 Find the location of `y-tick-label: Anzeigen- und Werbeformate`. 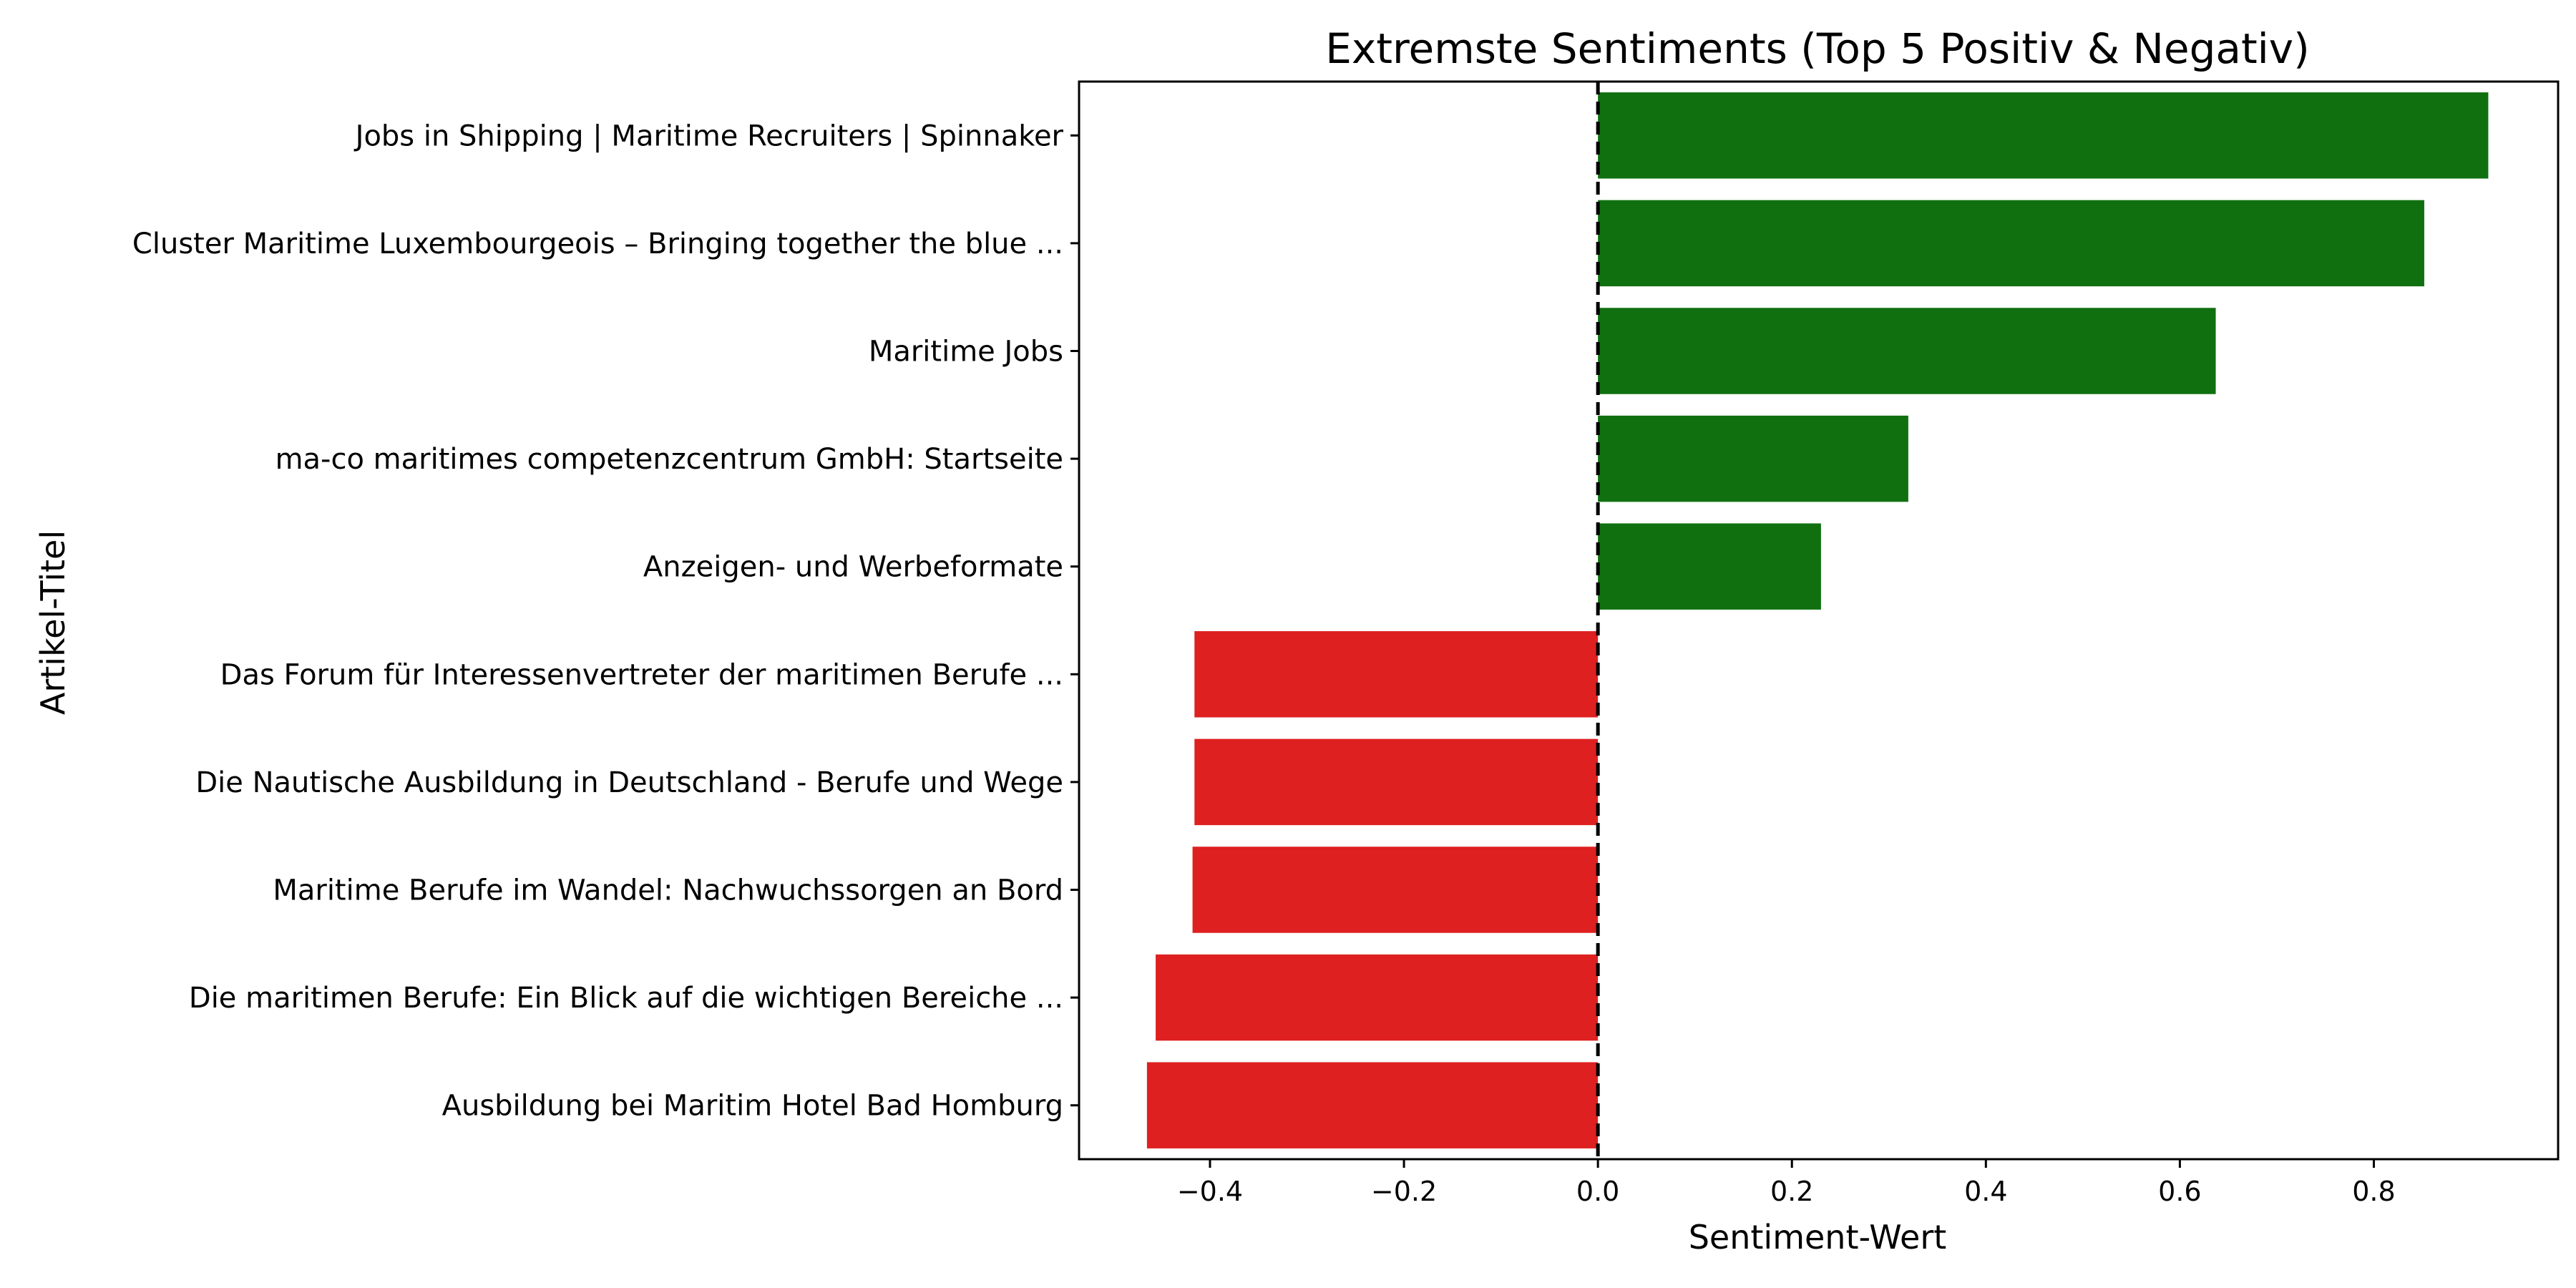

y-tick-label: Anzeigen- und Werbeformate is located at coordinates (853, 567).